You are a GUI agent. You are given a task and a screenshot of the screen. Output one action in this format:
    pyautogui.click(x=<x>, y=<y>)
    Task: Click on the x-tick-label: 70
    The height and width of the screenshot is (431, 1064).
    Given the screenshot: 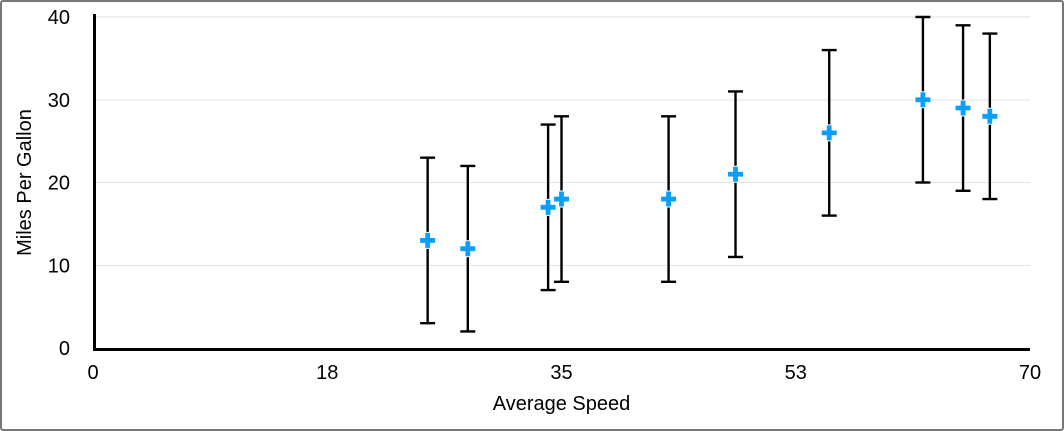 What is the action you would take?
    pyautogui.click(x=1030, y=373)
    